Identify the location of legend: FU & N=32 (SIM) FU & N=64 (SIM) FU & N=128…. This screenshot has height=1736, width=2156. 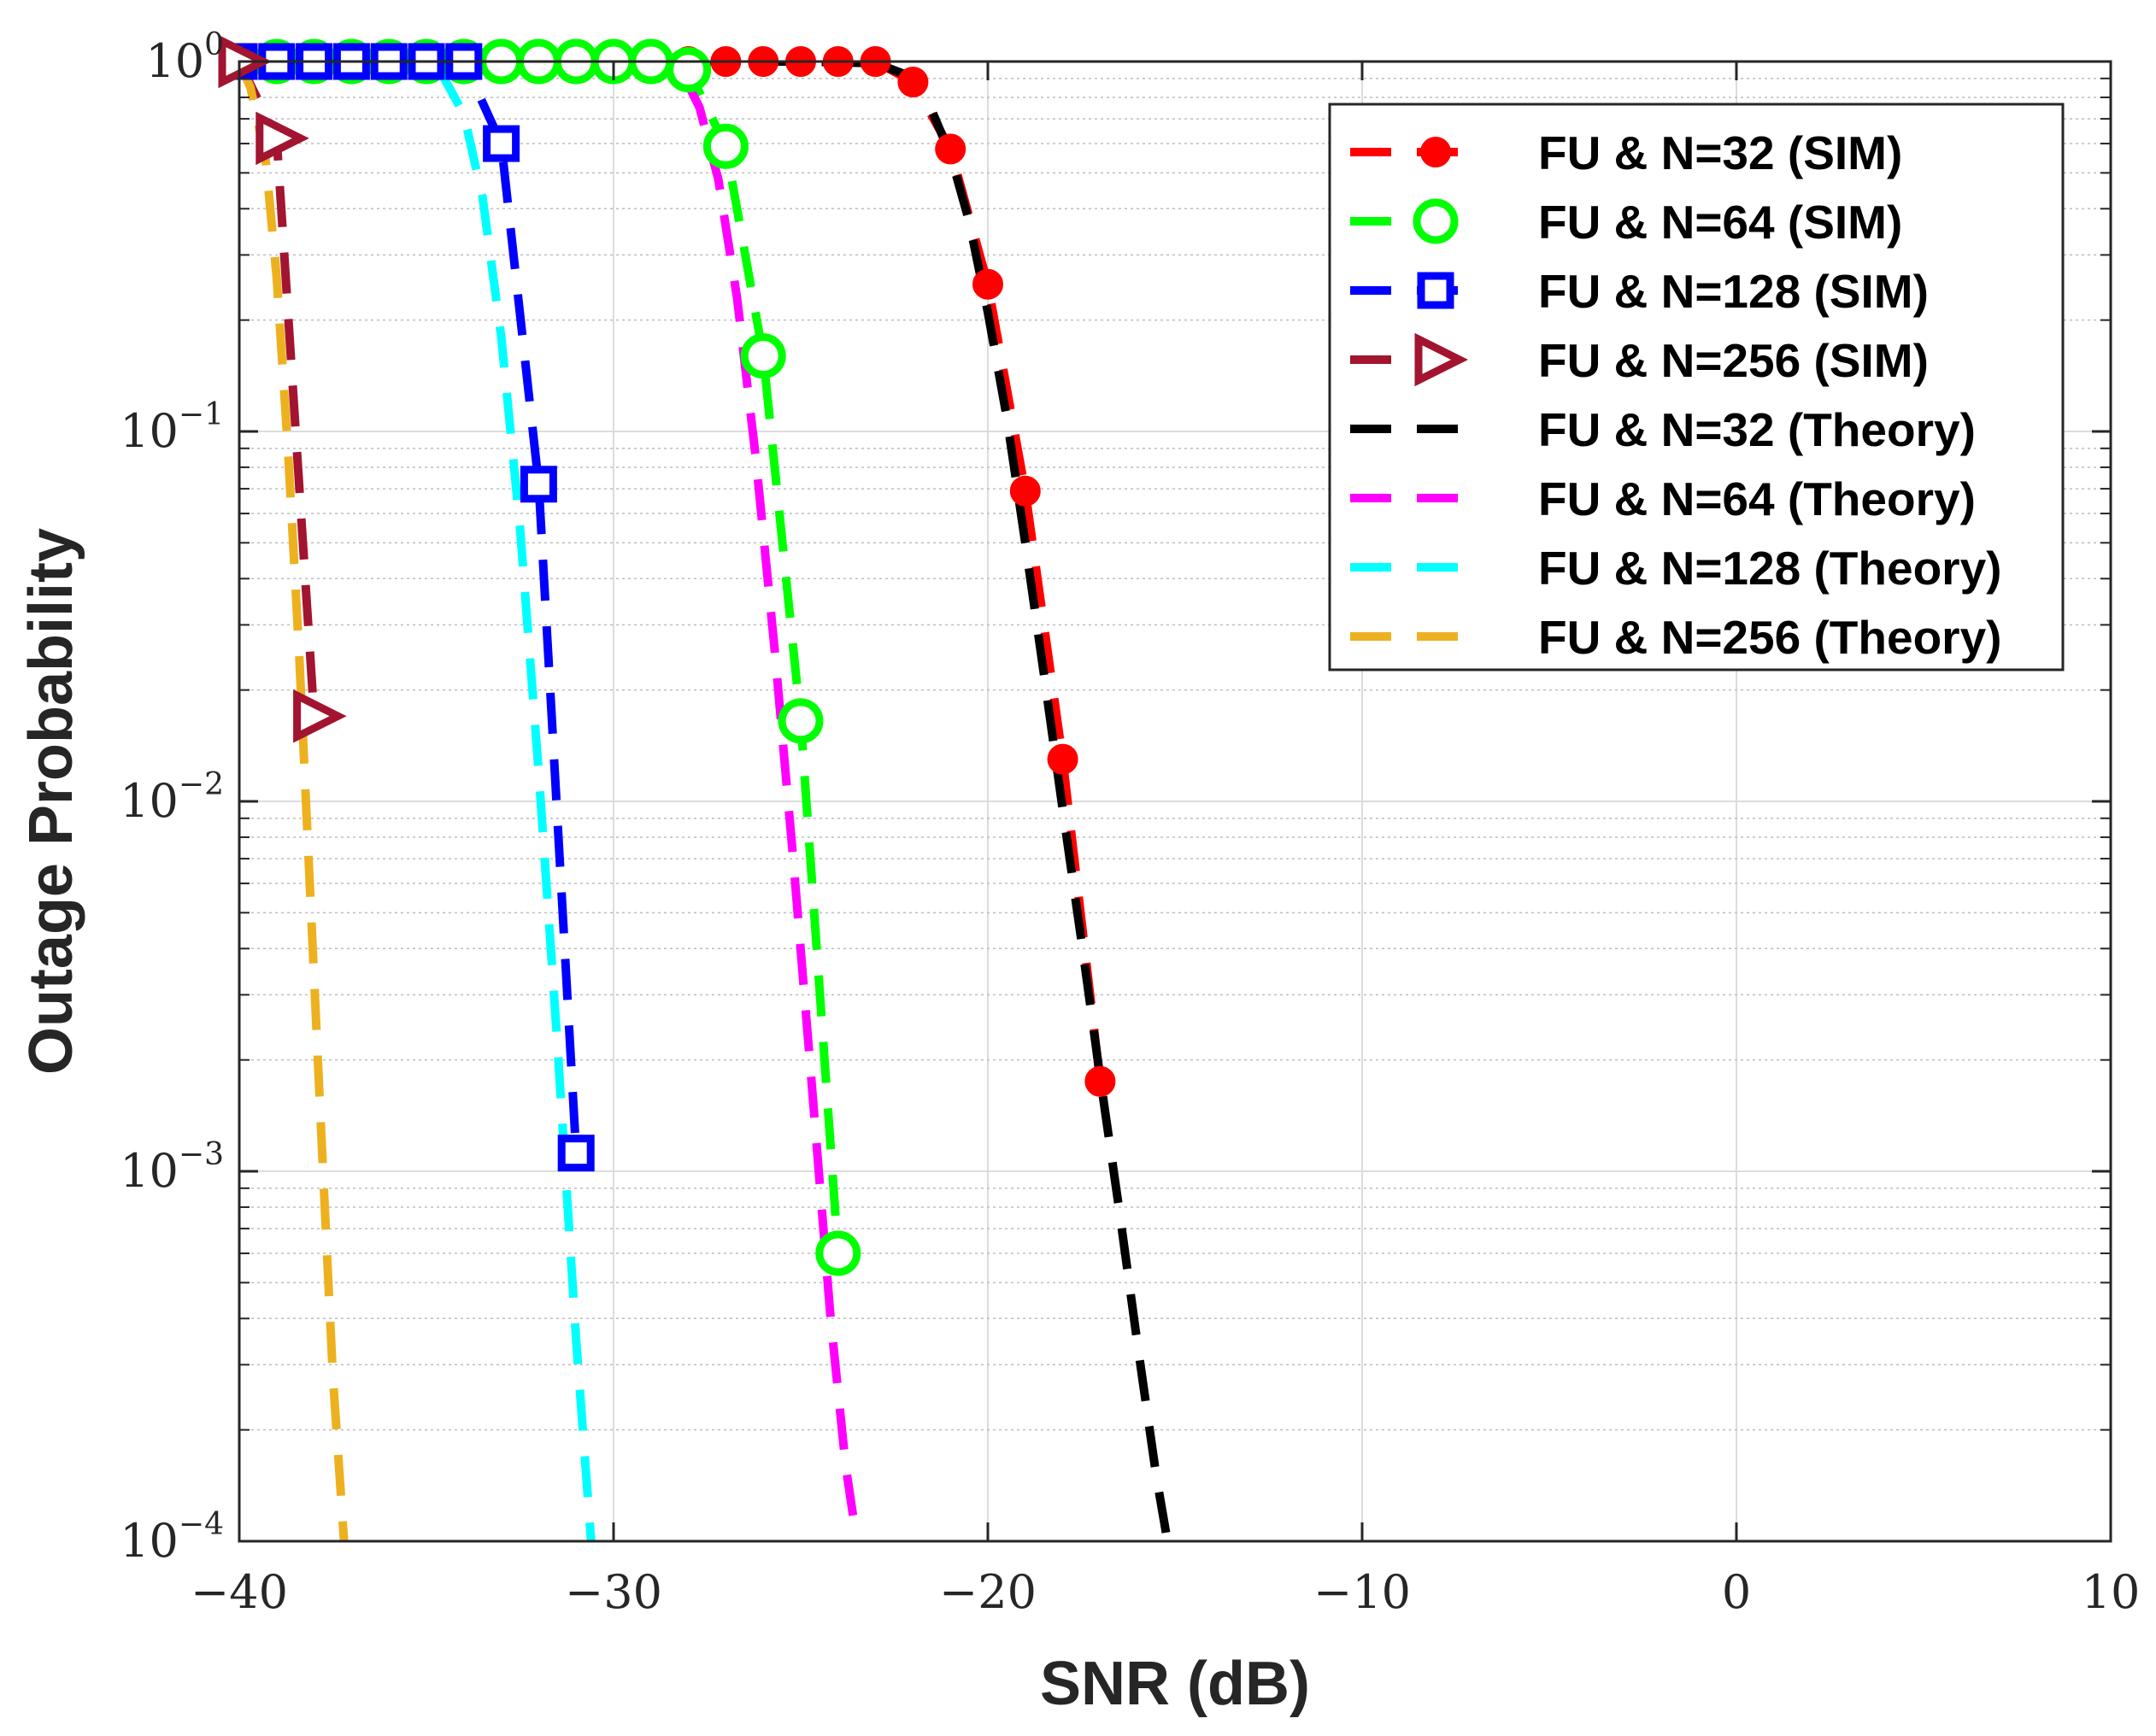
(1696, 388).